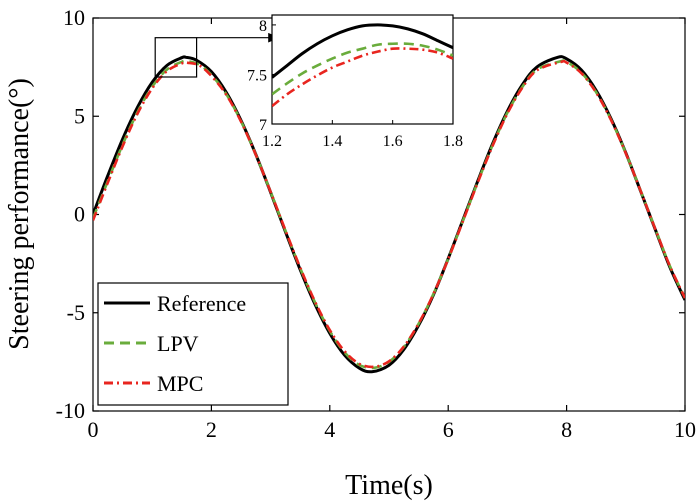  What do you see at coordinates (329, 429) in the screenshot?
I see `x-tick-label: 4` at bounding box center [329, 429].